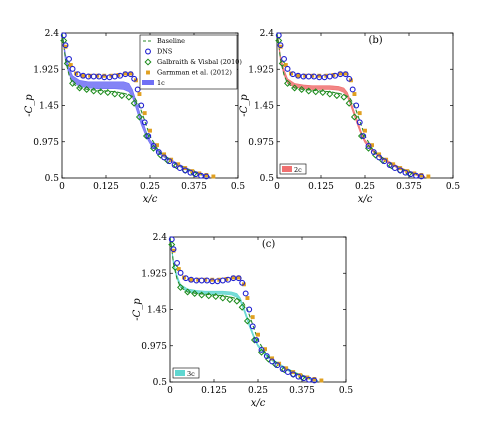  Describe the element at coordinates (148, 51) in the screenshot. I see `legend-swatch-circle` at that location.